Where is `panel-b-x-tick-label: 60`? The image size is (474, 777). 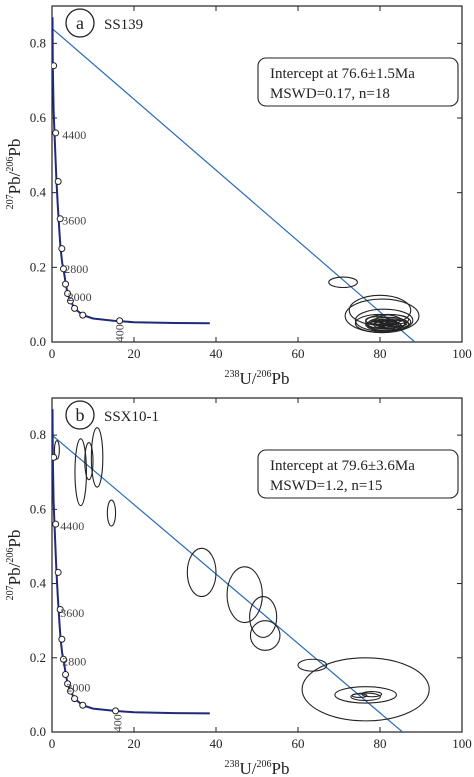 panel-b-x-tick-label: 60 is located at coordinates (298, 743).